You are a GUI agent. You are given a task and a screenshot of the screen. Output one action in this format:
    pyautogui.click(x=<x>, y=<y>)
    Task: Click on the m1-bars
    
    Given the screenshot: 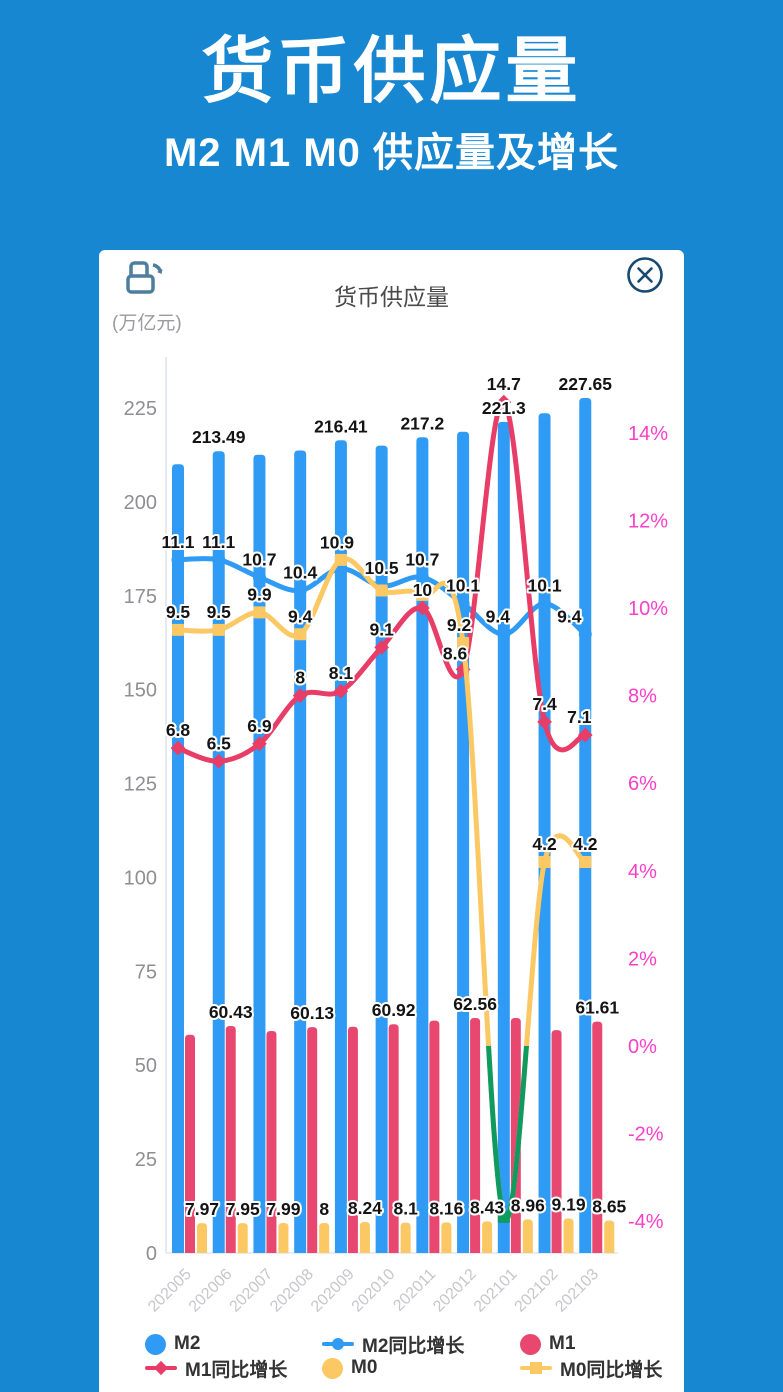 What is the action you would take?
    pyautogui.click(x=394, y=1135)
    